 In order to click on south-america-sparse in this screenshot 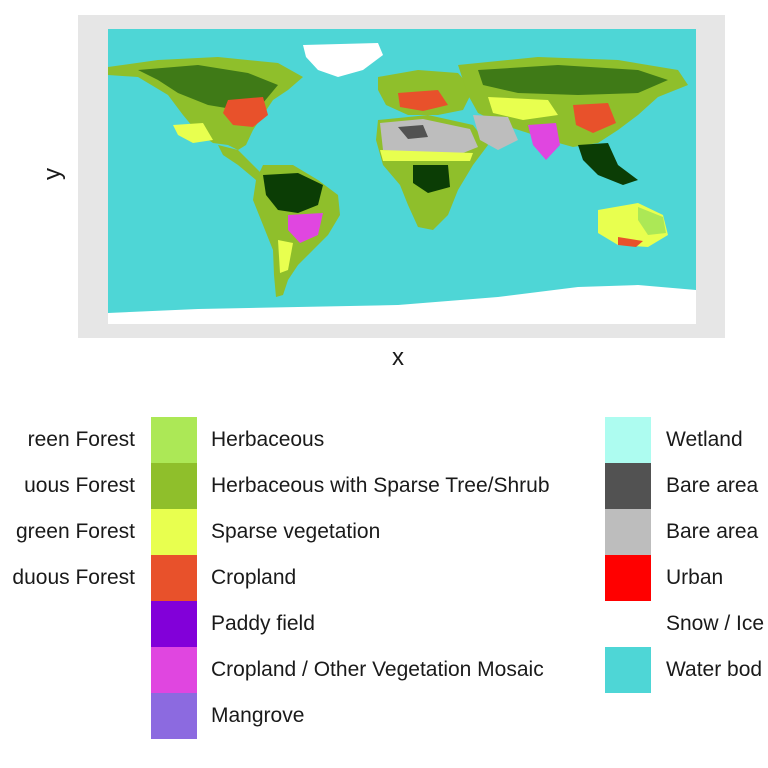, I will do `click(285, 256)`.